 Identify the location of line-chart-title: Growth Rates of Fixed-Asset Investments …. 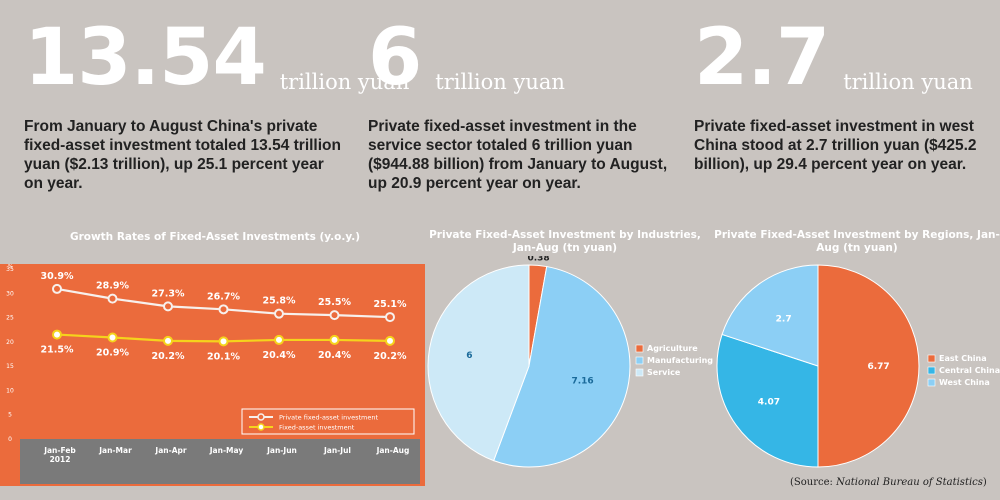
(215, 237).